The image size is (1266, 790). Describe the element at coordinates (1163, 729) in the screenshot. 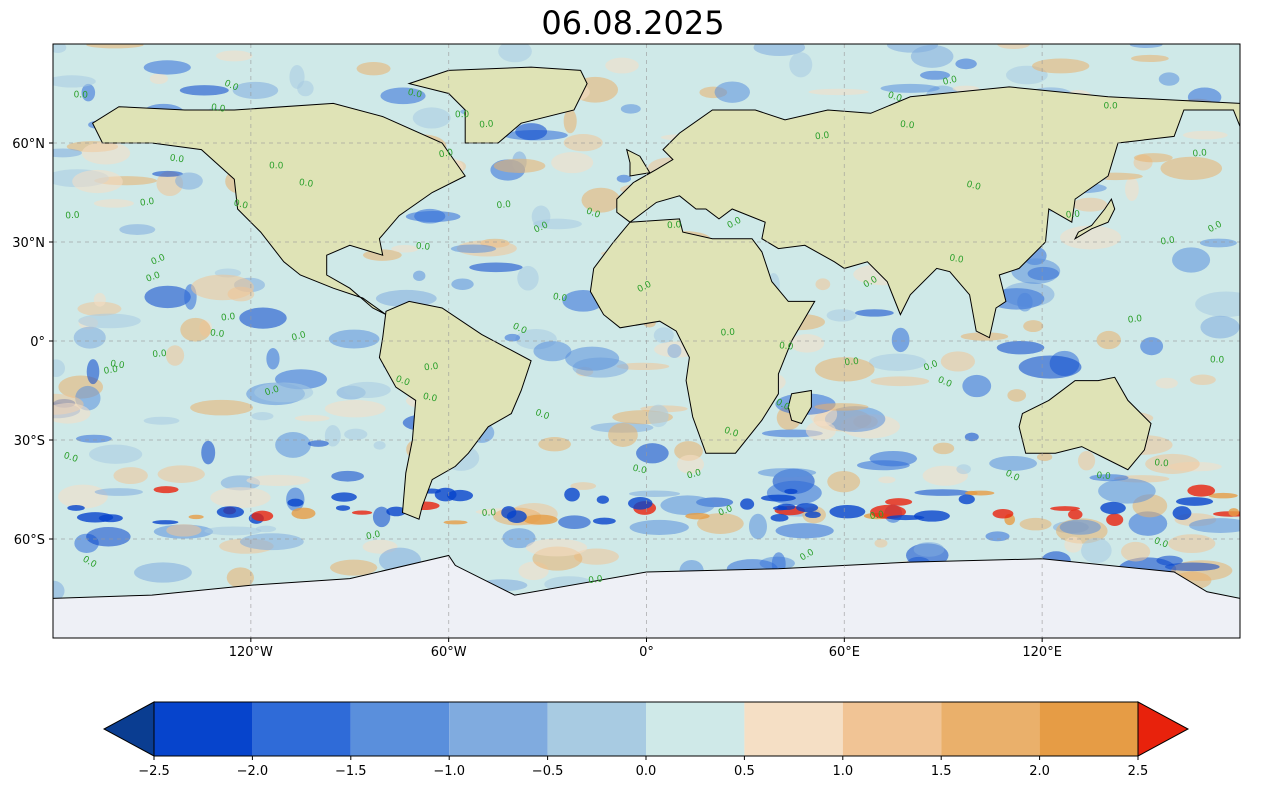

I see `colorbar-over-extension` at that location.